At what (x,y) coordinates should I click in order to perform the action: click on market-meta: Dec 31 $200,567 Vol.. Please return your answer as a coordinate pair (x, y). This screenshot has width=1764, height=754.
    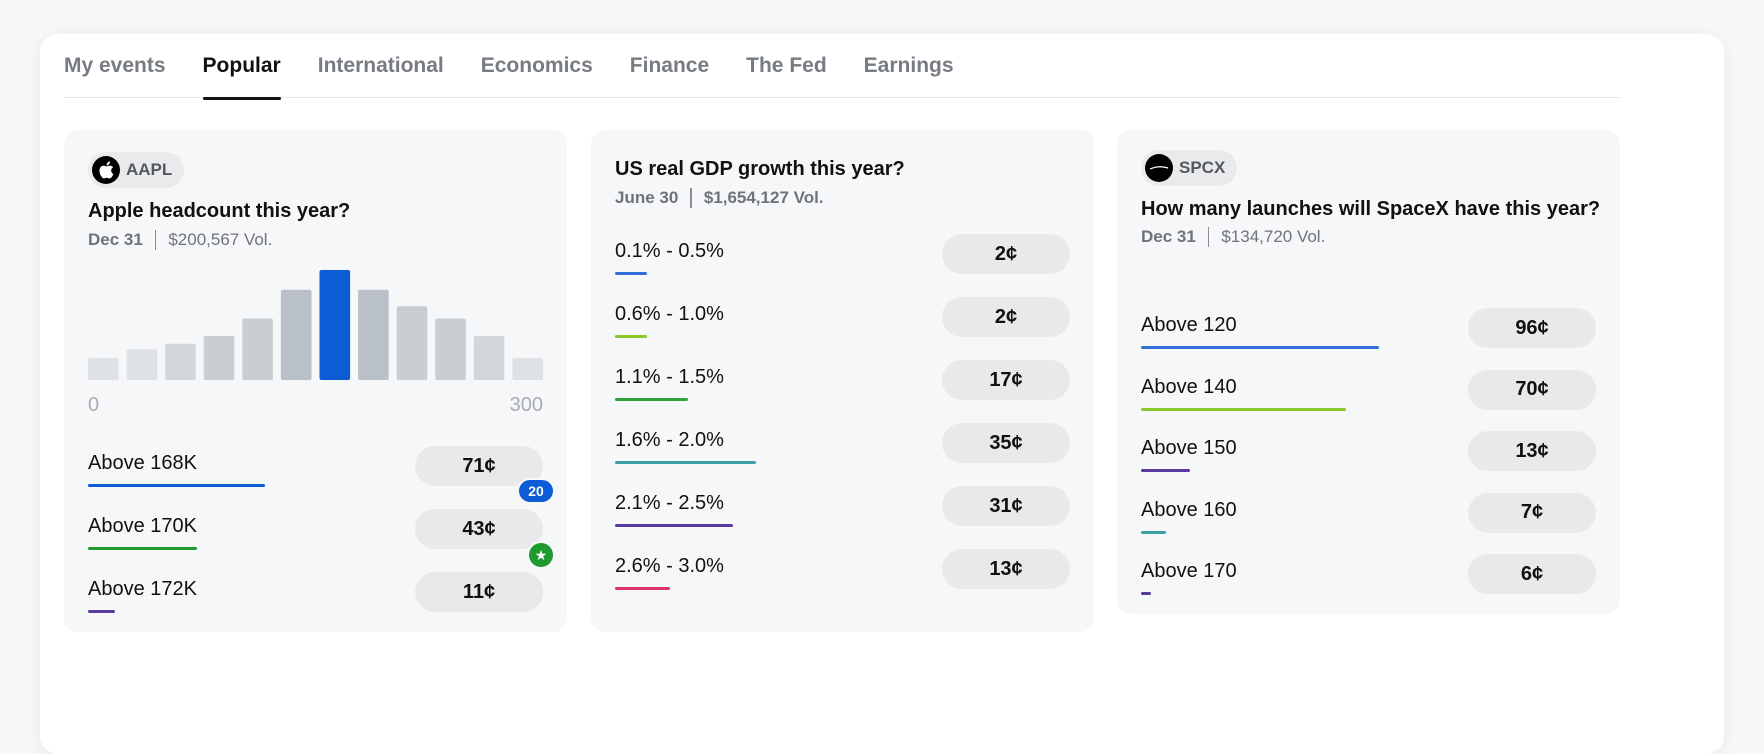
    Looking at the image, I should click on (180, 240).